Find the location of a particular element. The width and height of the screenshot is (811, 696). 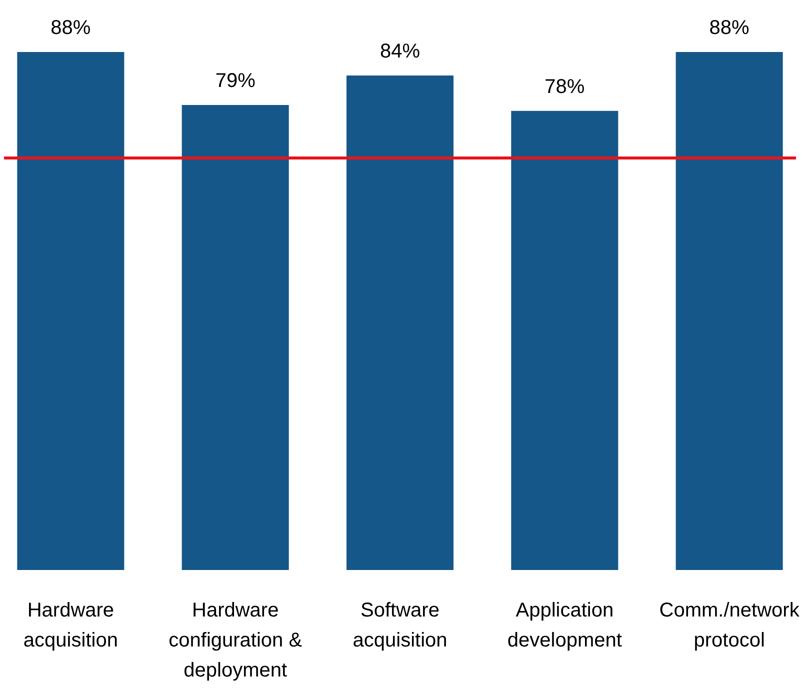

x-tick-label: Comm./network protocol is located at coordinates (729, 626).